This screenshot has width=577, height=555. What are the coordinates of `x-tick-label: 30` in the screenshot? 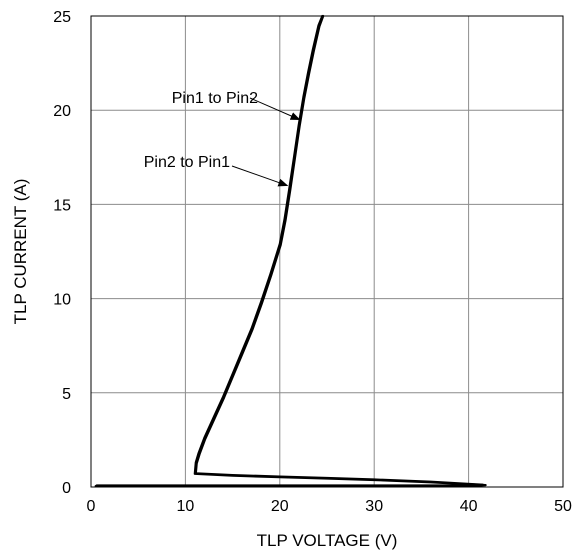 It's located at (374, 506).